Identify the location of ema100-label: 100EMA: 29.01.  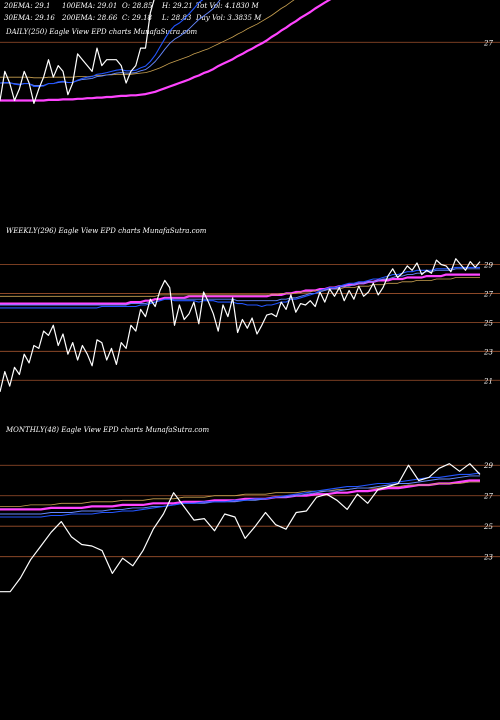
(89, 6).